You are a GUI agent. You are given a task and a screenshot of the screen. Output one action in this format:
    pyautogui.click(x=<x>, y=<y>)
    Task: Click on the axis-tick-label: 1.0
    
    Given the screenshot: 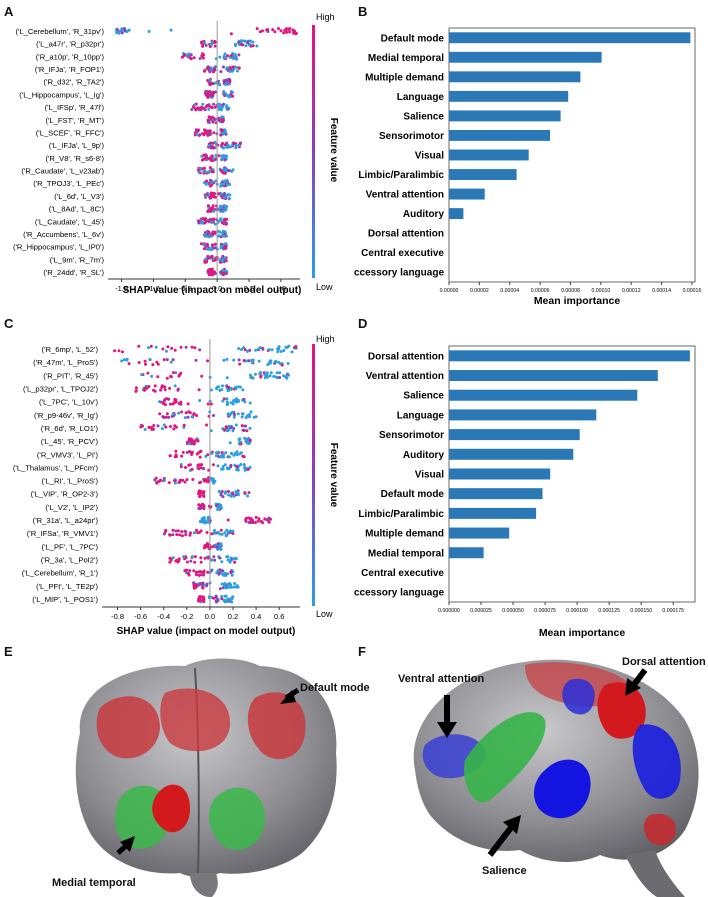 What is the action you would take?
    pyautogui.click(x=281, y=288)
    